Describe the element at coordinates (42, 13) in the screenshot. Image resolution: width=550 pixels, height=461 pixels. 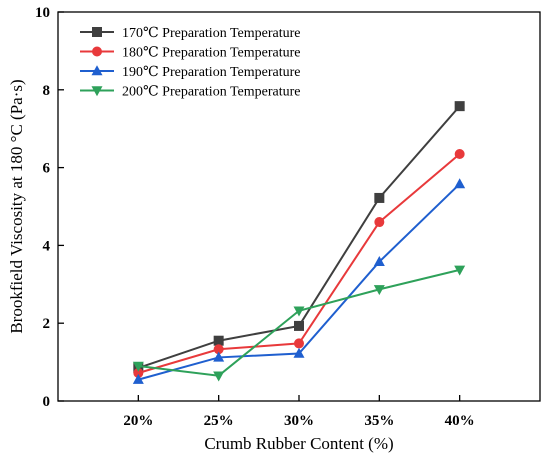
I see `y-tick-label: 10` at that location.